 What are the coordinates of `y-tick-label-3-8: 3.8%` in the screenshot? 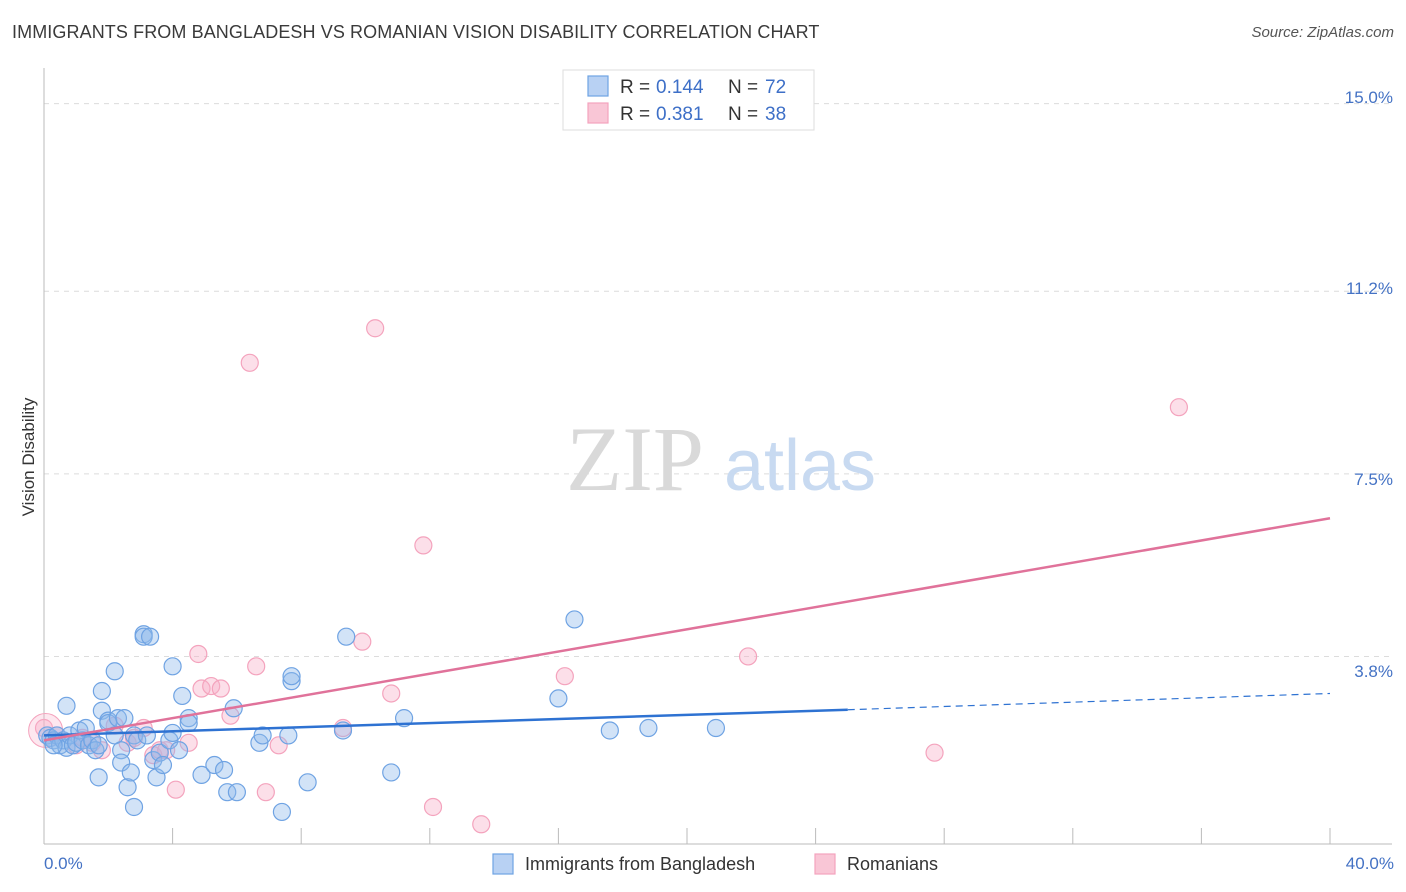 It's located at (1373, 671).